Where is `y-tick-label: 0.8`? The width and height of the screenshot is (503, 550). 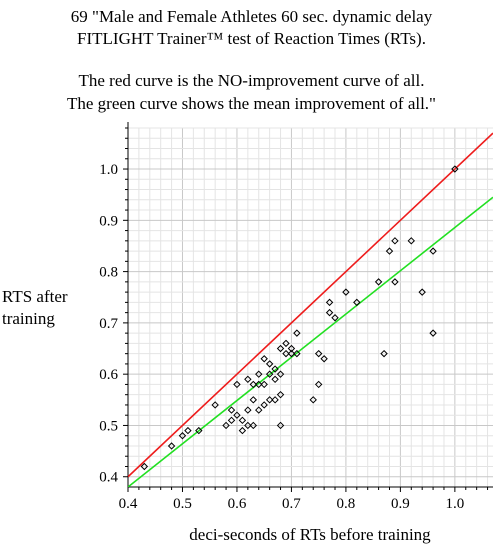 y-tick-label: 0.8 is located at coordinates (108, 273).